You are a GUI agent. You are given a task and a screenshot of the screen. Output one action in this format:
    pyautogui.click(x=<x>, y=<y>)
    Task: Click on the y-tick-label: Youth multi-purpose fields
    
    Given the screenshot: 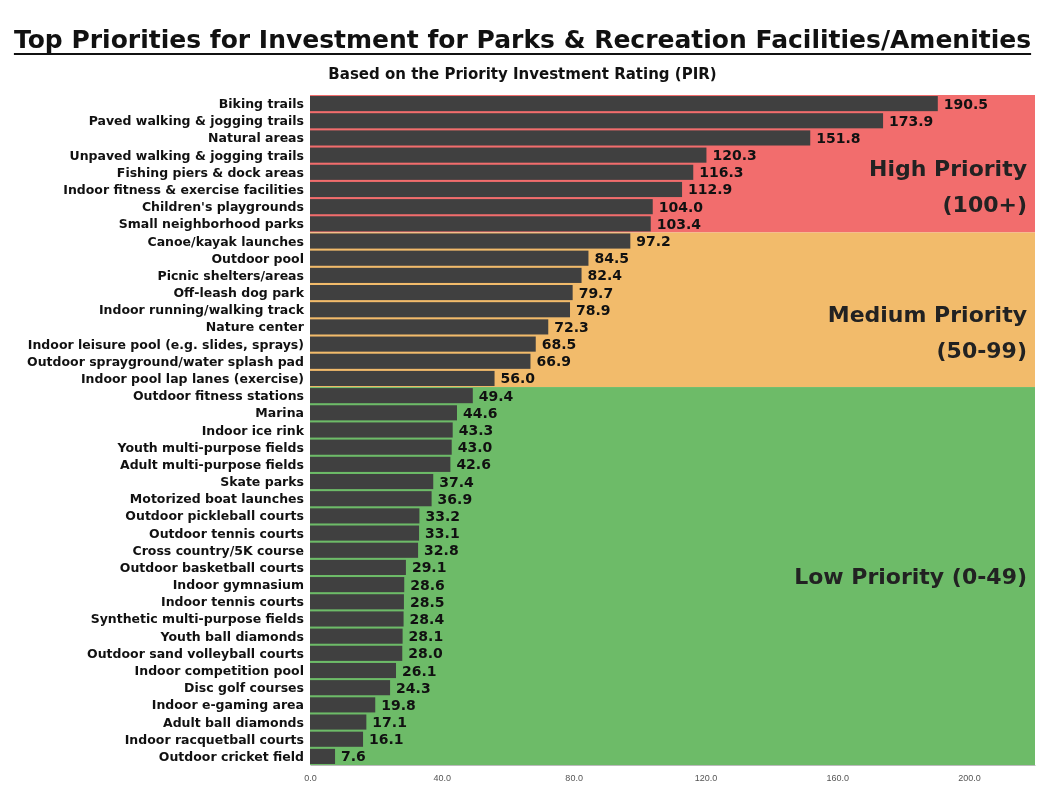 What is the action you would take?
    pyautogui.click(x=210, y=447)
    